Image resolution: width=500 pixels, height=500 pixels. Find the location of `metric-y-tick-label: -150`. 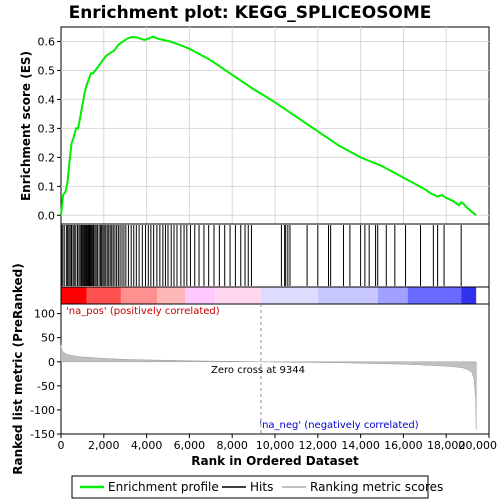

metric-y-tick-label: -150 is located at coordinates (42, 434).